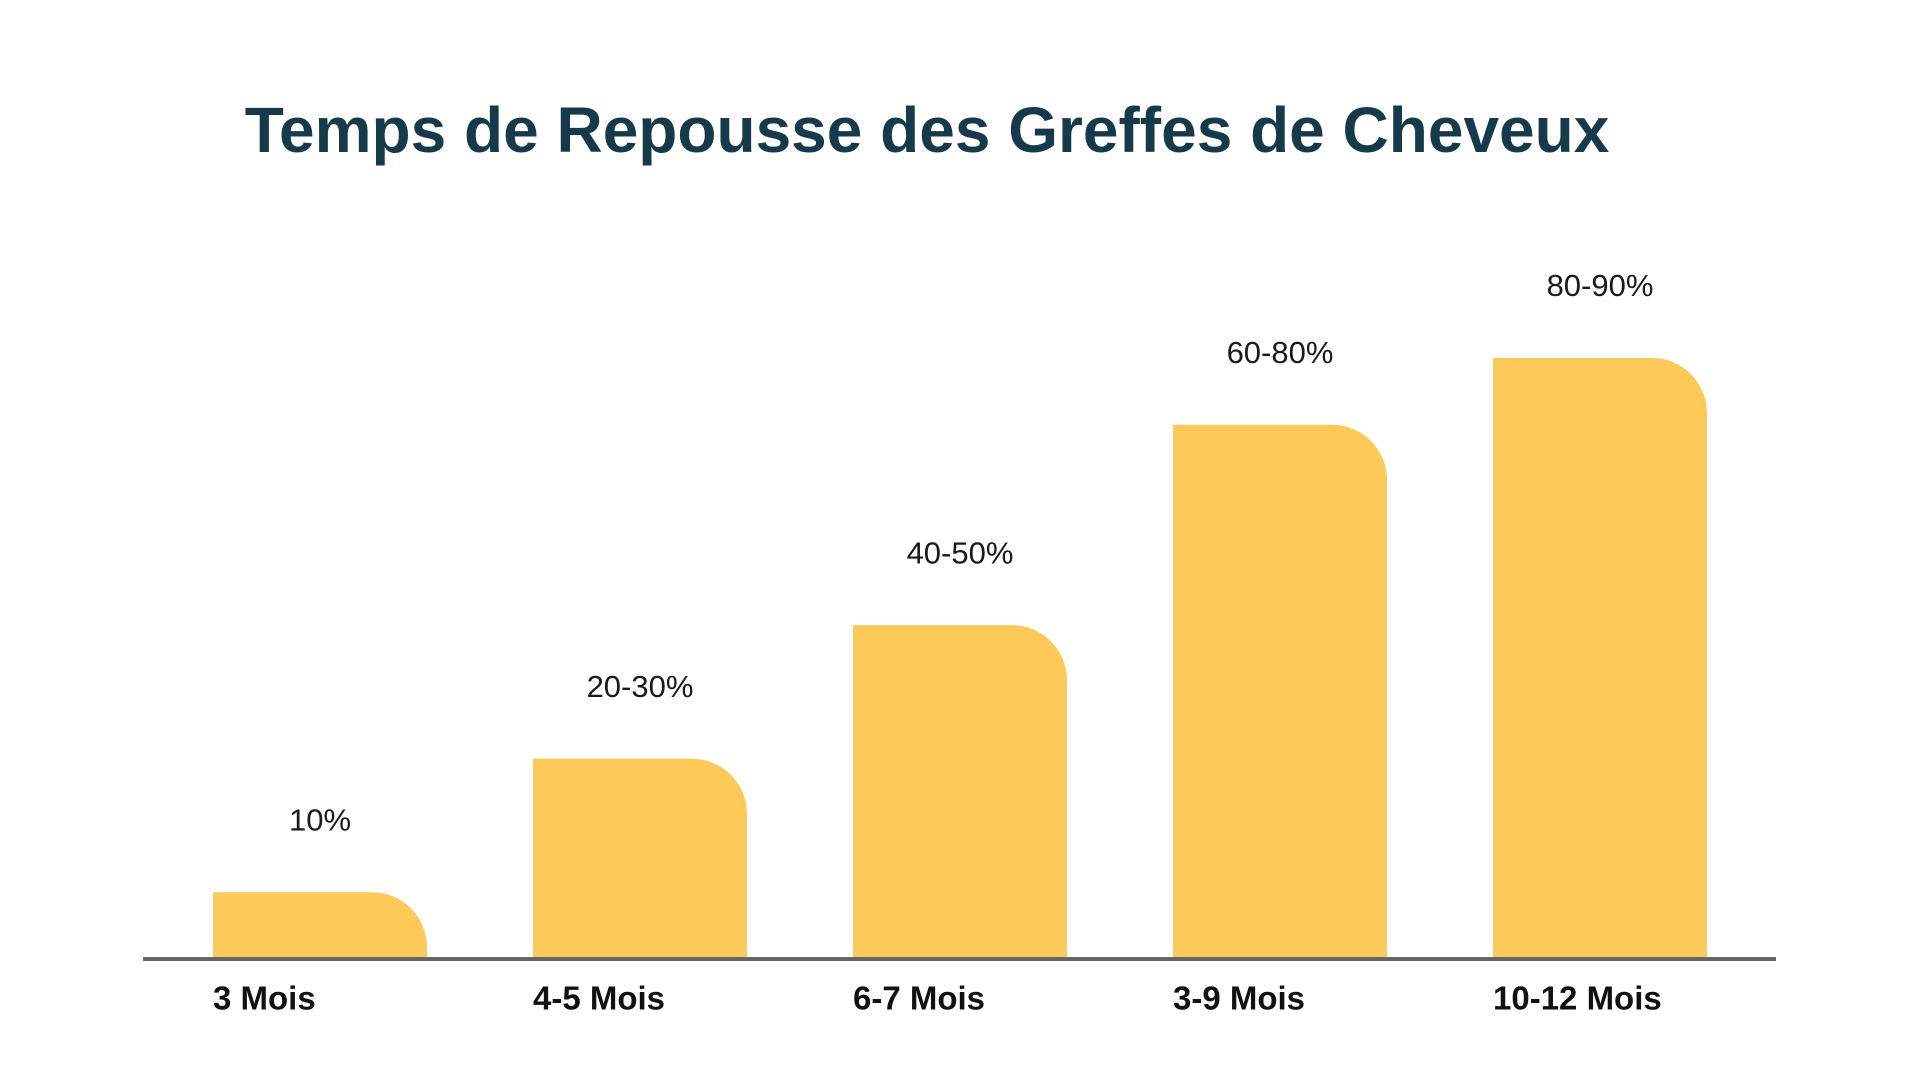 The height and width of the screenshot is (1080, 1920). What do you see at coordinates (320, 819) in the screenshot?
I see `value-label: 10%` at bounding box center [320, 819].